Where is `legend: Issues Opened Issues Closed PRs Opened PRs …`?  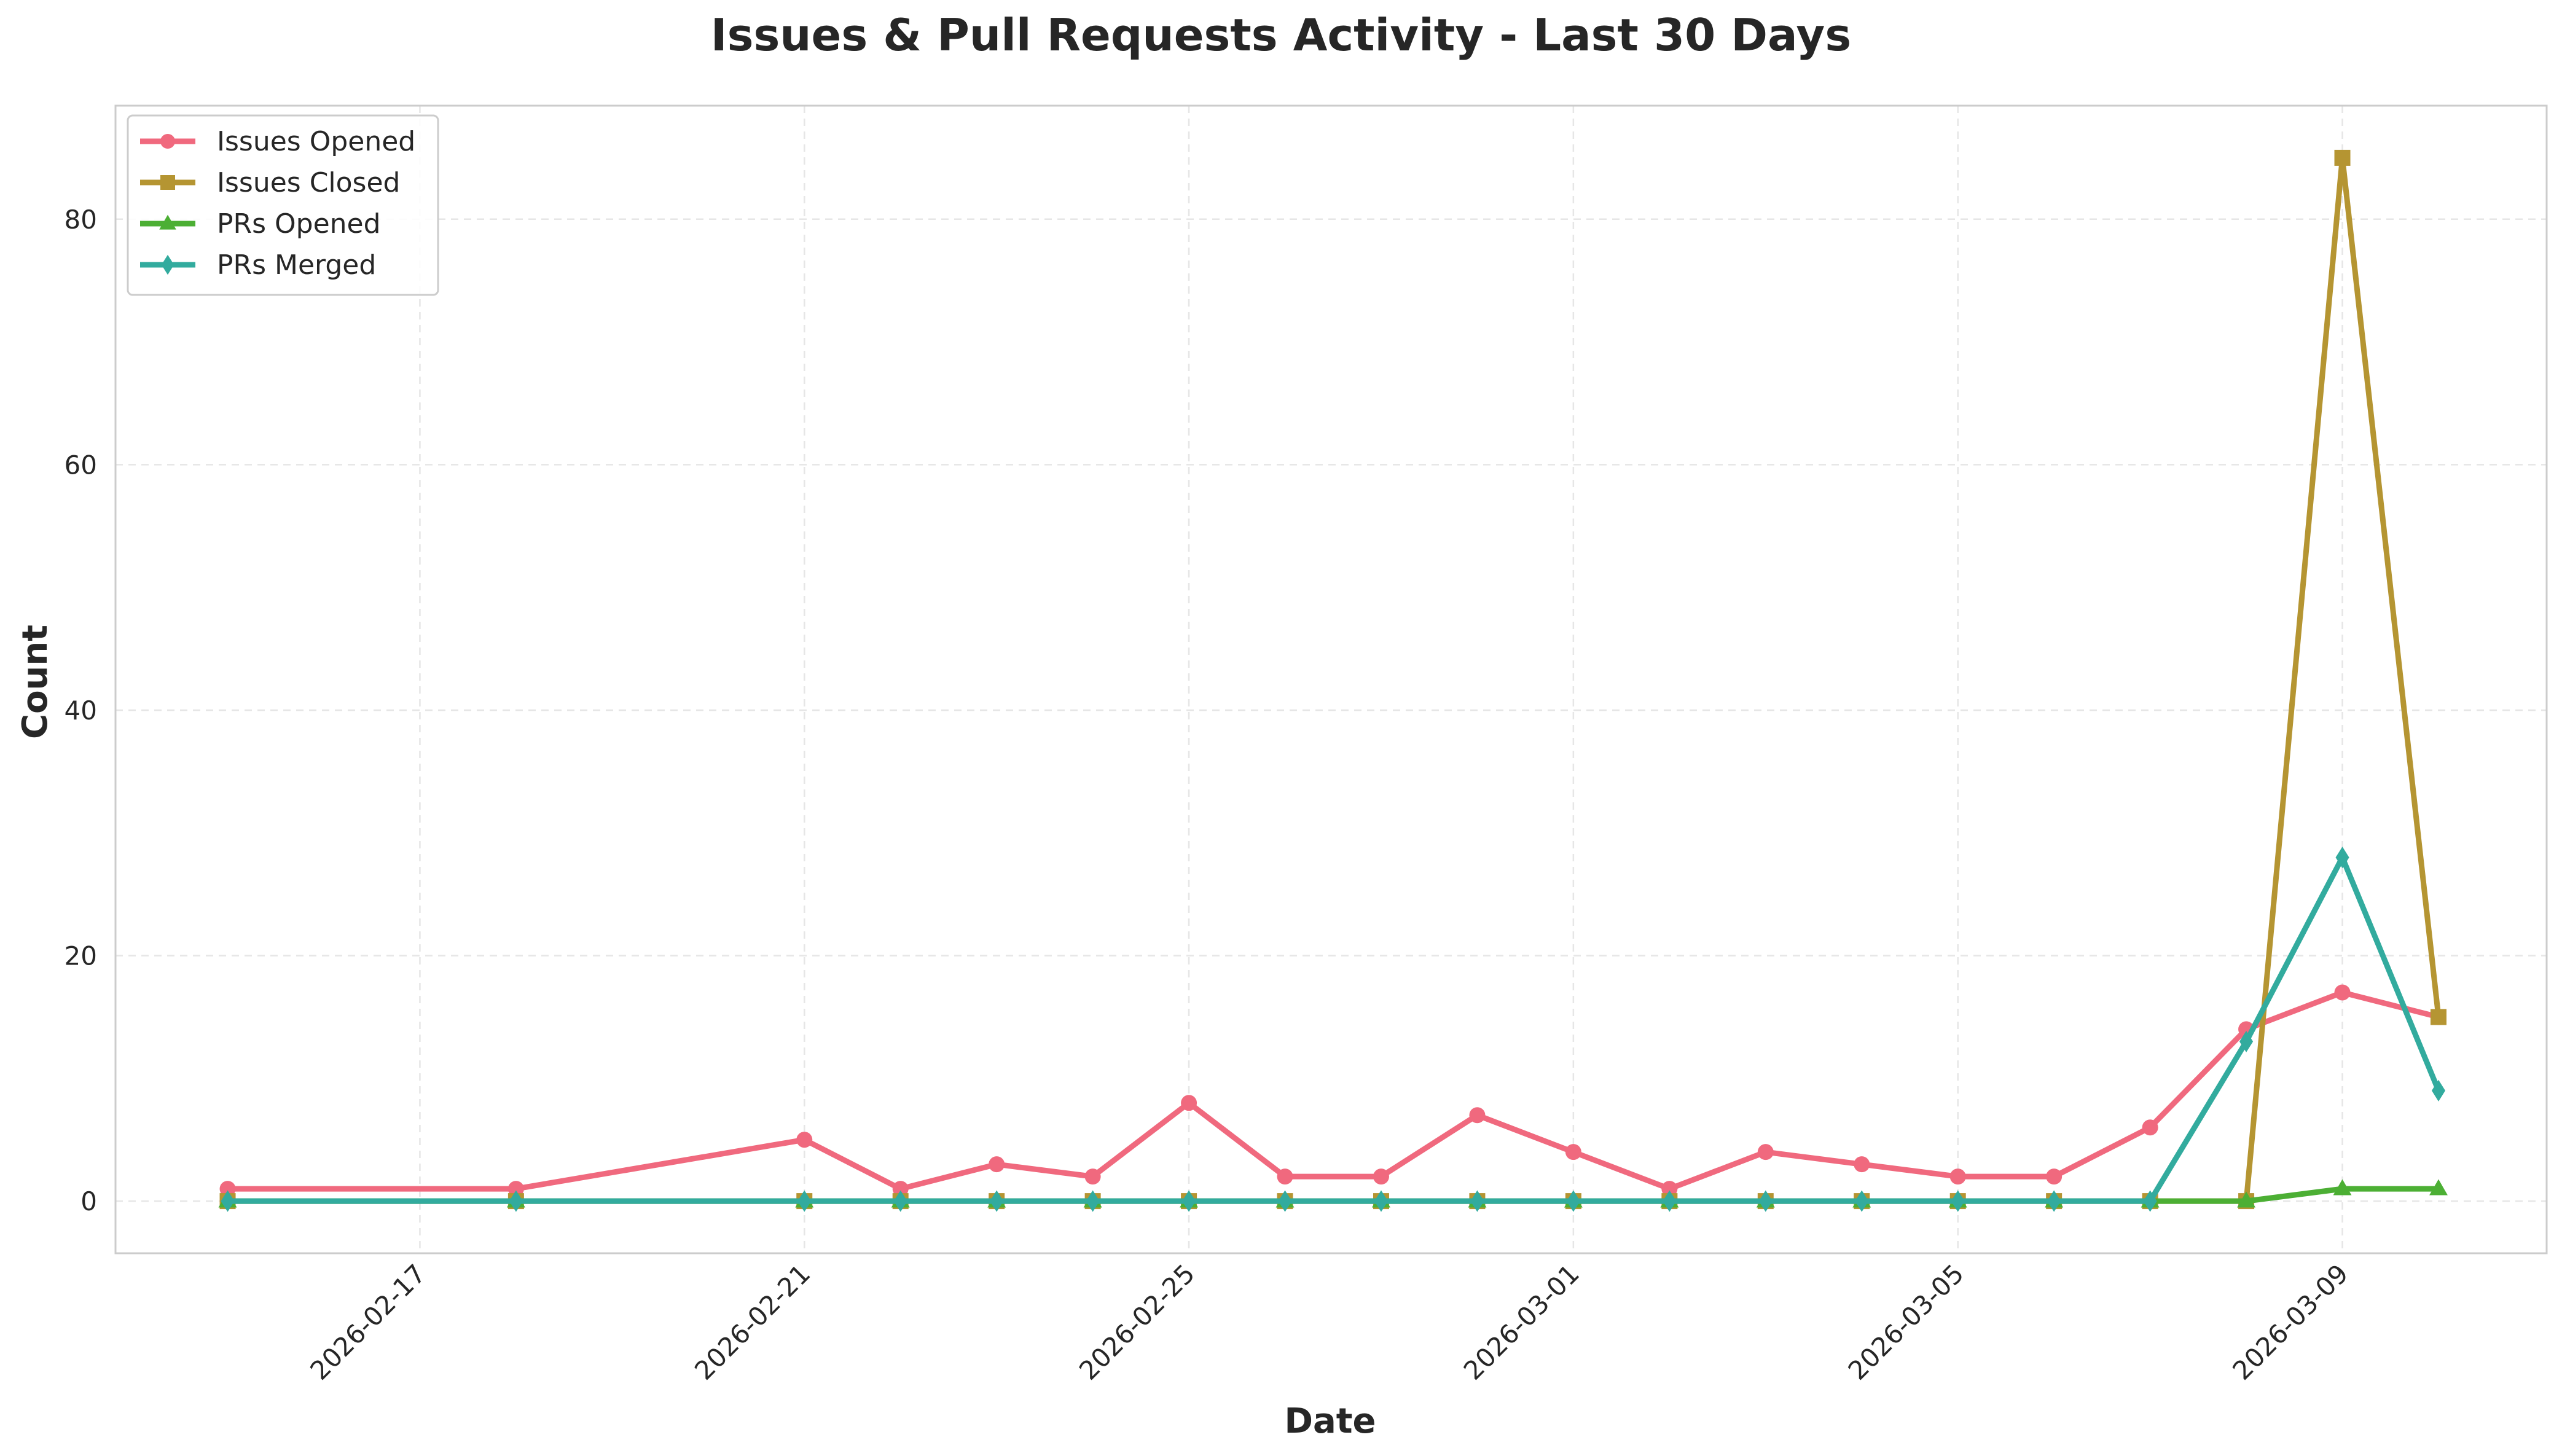
legend: Issues Opened Issues Closed PRs Opened PRs … is located at coordinates (283, 205).